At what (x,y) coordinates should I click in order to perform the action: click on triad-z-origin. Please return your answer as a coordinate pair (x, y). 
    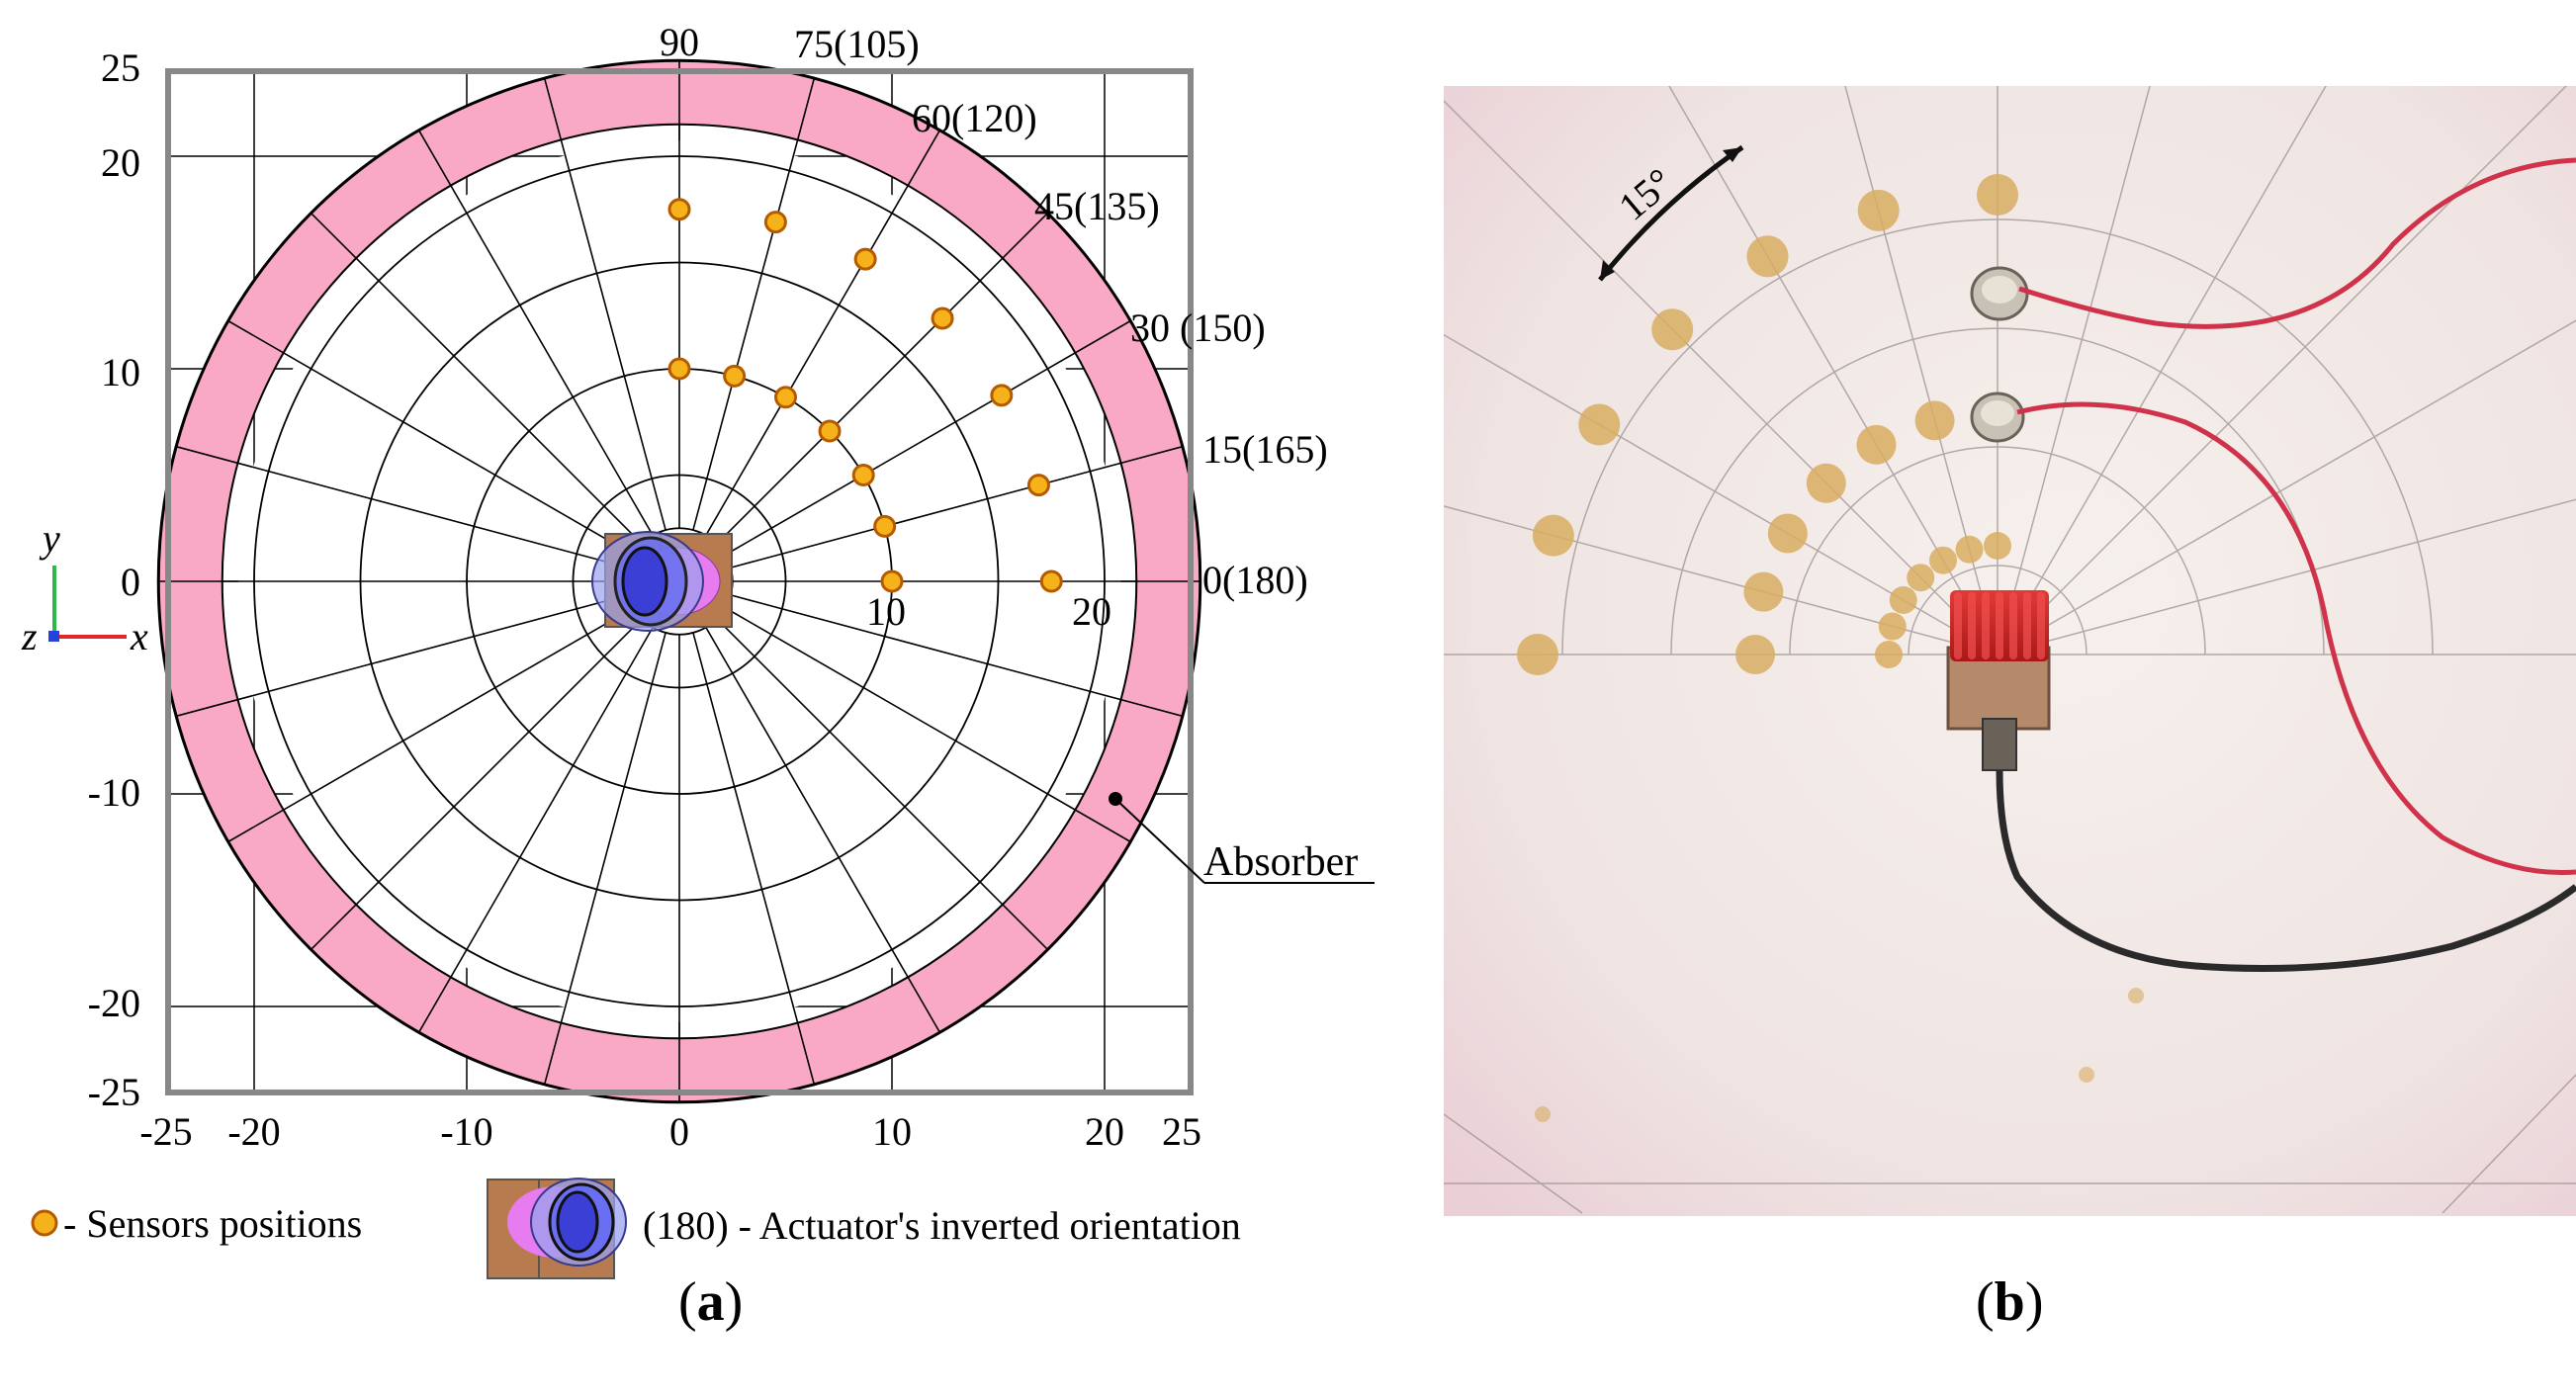
    Looking at the image, I should click on (53, 637).